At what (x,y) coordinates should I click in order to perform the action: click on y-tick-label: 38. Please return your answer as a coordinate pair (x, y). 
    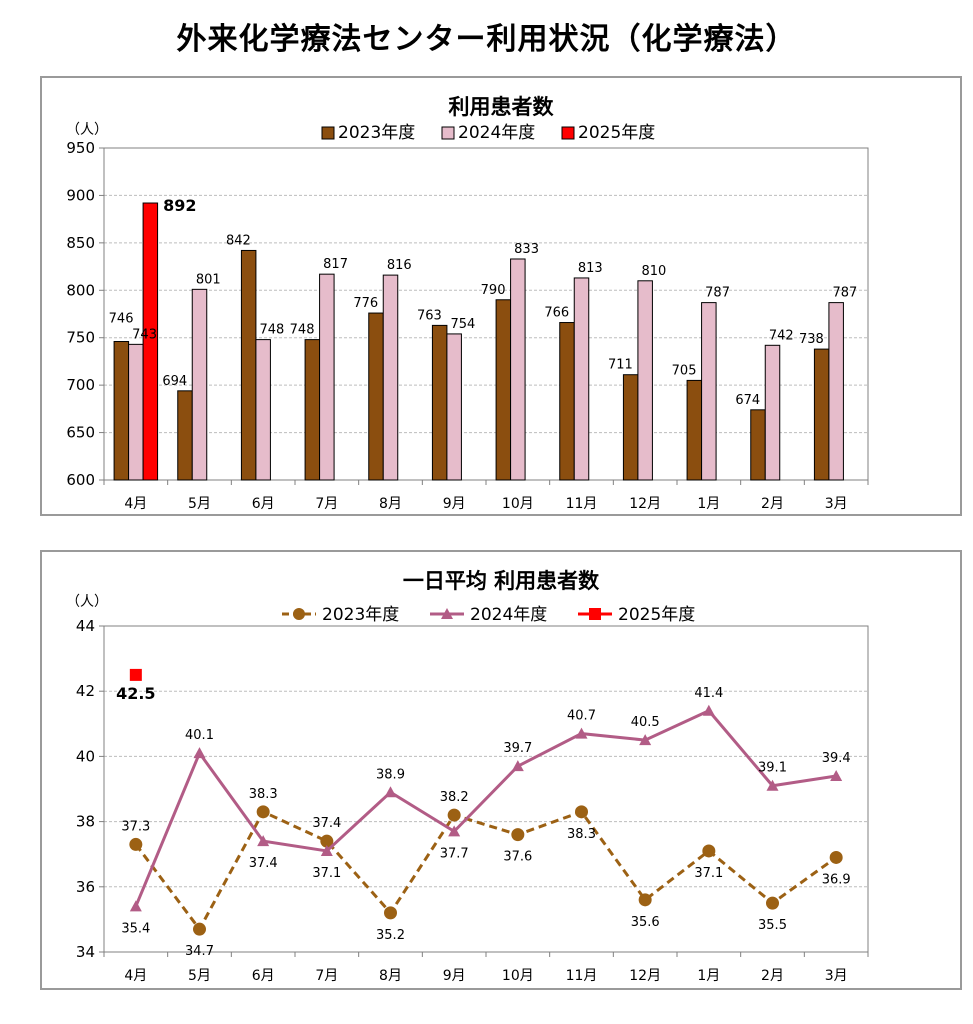
    Looking at the image, I should click on (85, 822).